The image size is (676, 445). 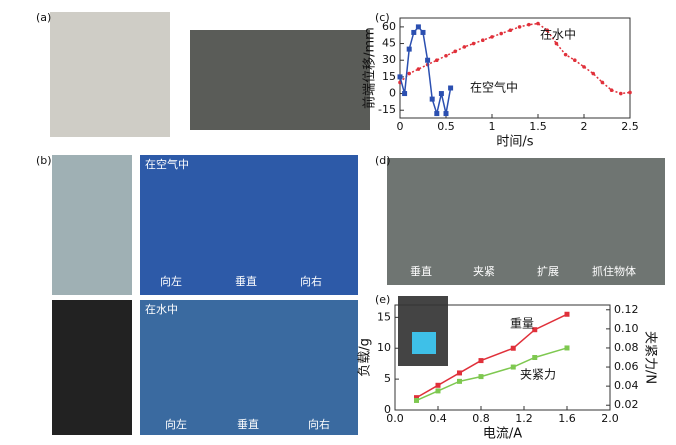 What do you see at coordinates (626, 366) in the screenshot?
I see `y2-tick-label: 0.06` at bounding box center [626, 366].